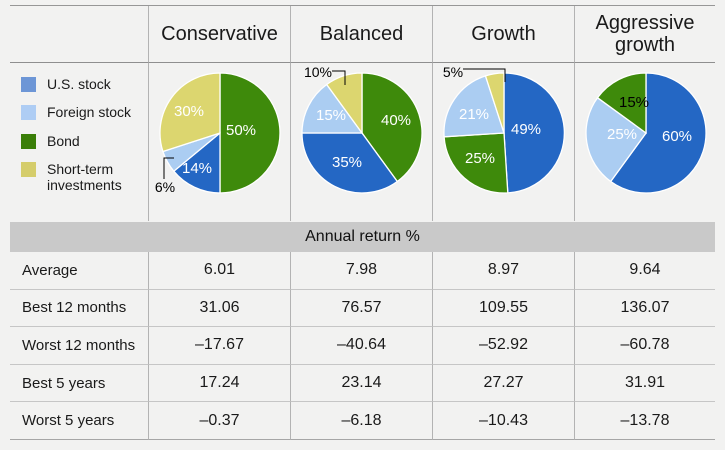 The width and height of the screenshot is (725, 450). Describe the element at coordinates (453, 72) in the screenshot. I see `pie-callout-label: 5%` at that location.